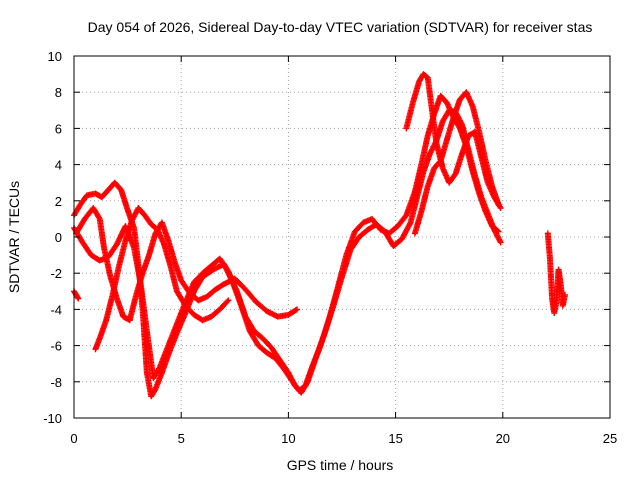  I want to click on y-tick-label: 2, so click(58, 201).